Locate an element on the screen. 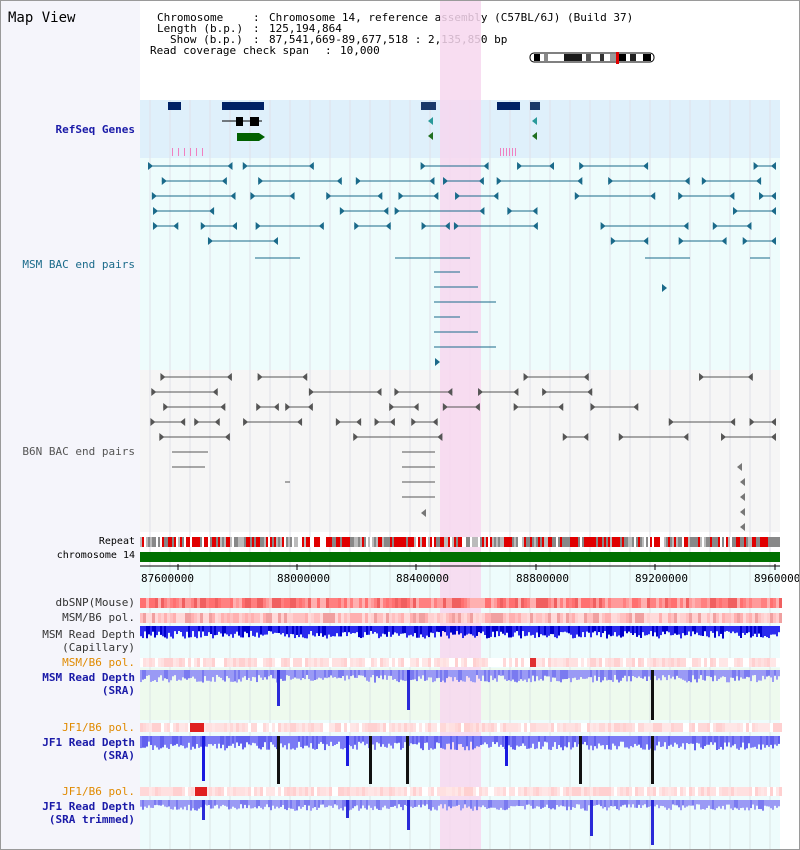 This screenshot has height=850, width=800. chromosome-ideogram is located at coordinates (593, 58).